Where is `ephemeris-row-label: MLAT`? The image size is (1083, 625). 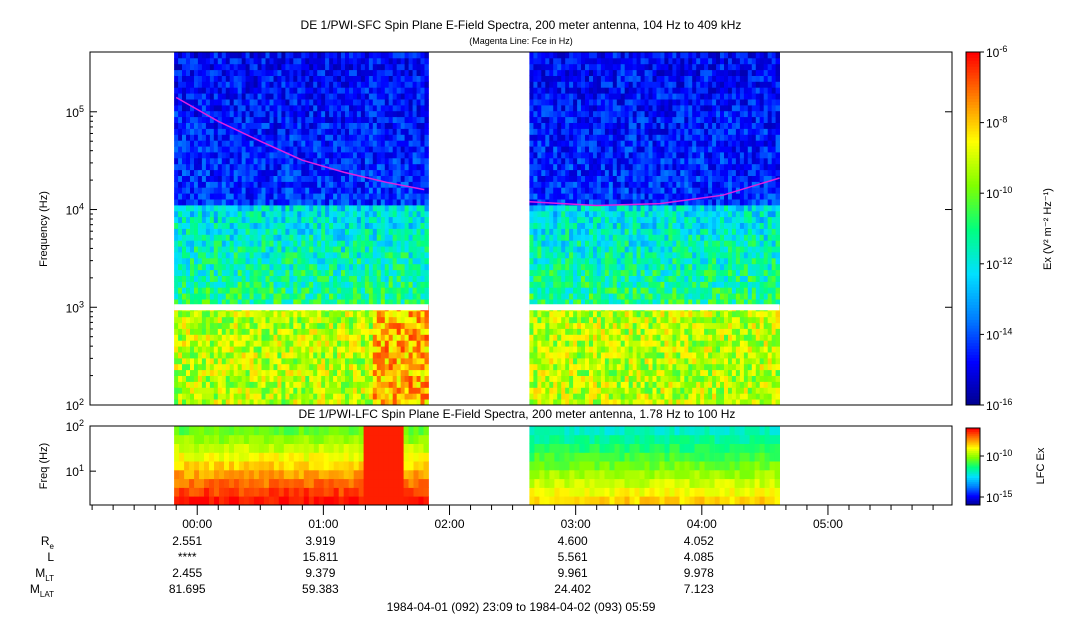 ephemeris-row-label: MLAT is located at coordinates (42, 590).